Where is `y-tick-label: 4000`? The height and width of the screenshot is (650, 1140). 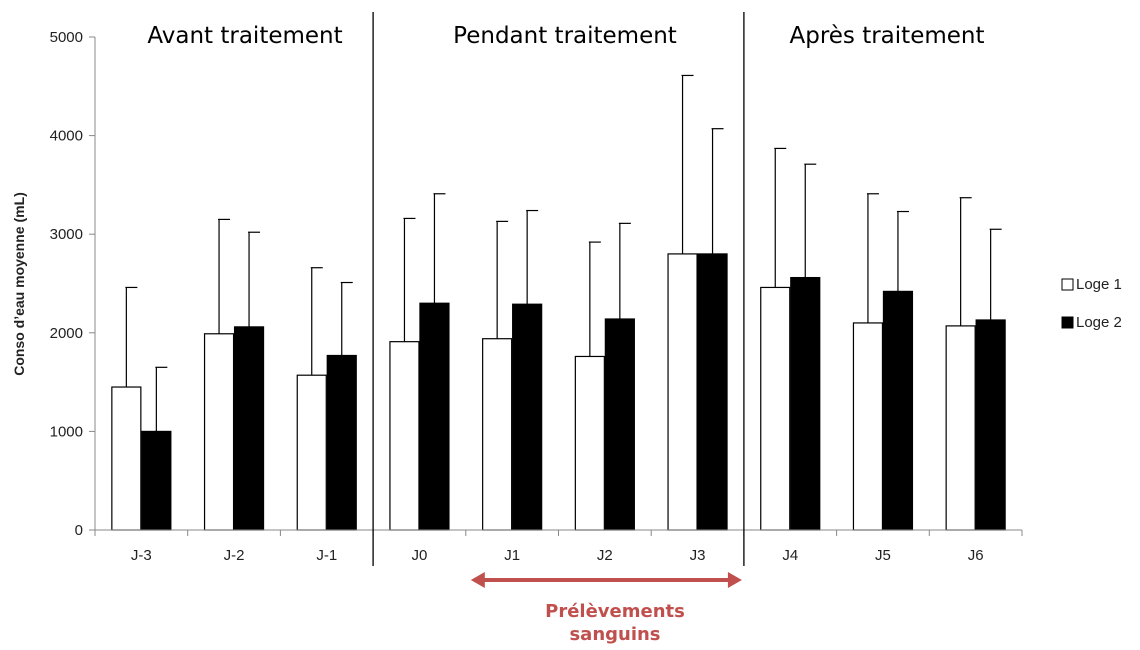 y-tick-label: 4000 is located at coordinates (66, 136).